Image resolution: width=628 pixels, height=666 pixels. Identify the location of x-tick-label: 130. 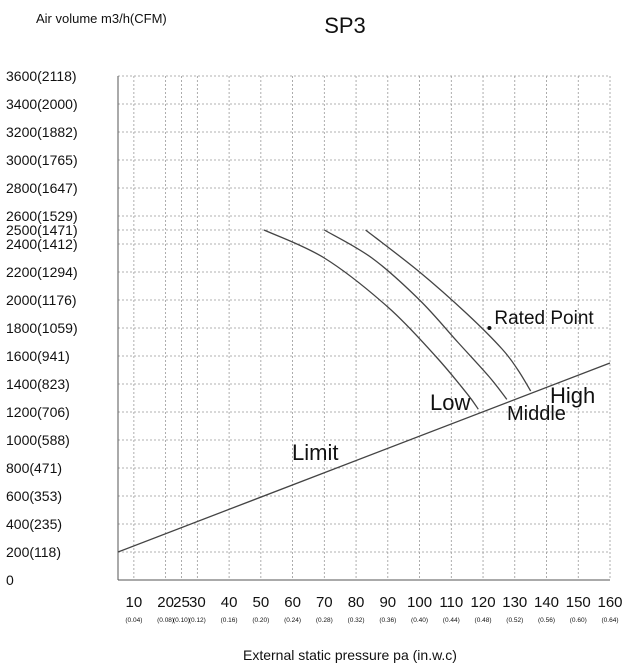
(514, 602).